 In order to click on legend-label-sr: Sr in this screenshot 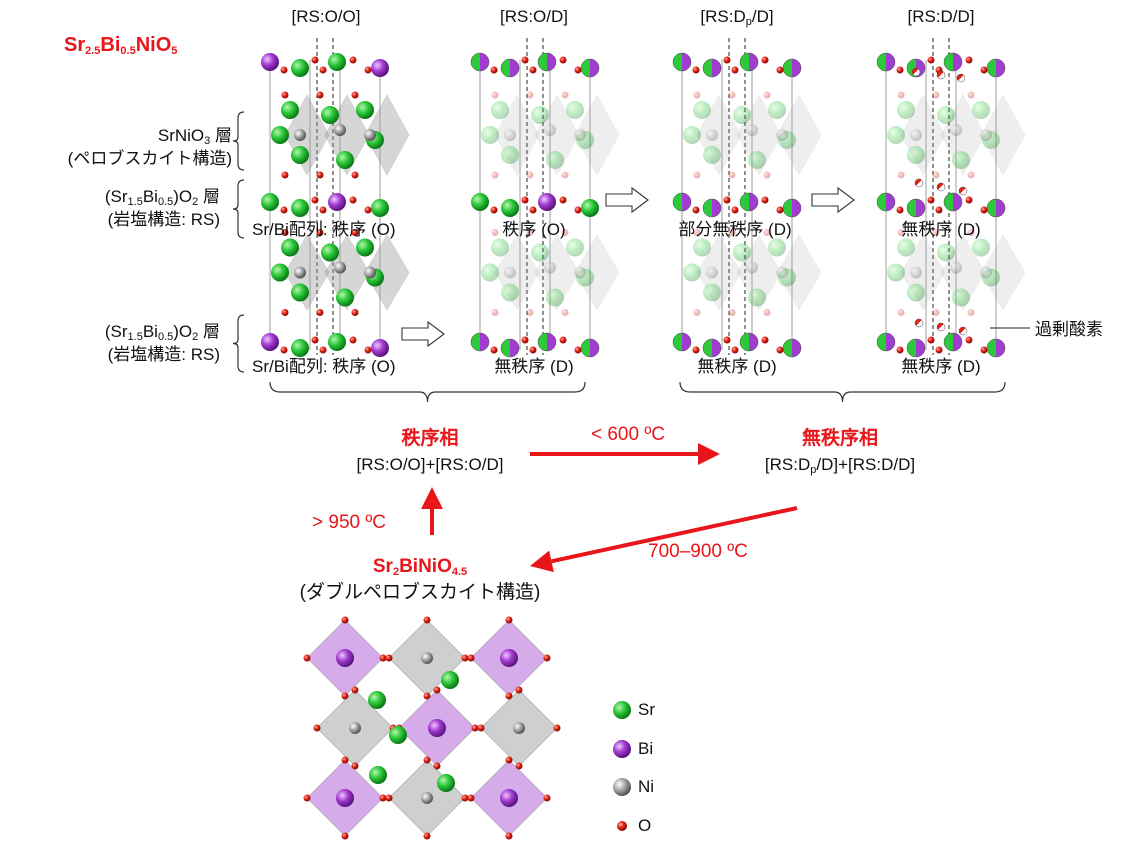, I will do `click(646, 709)`.